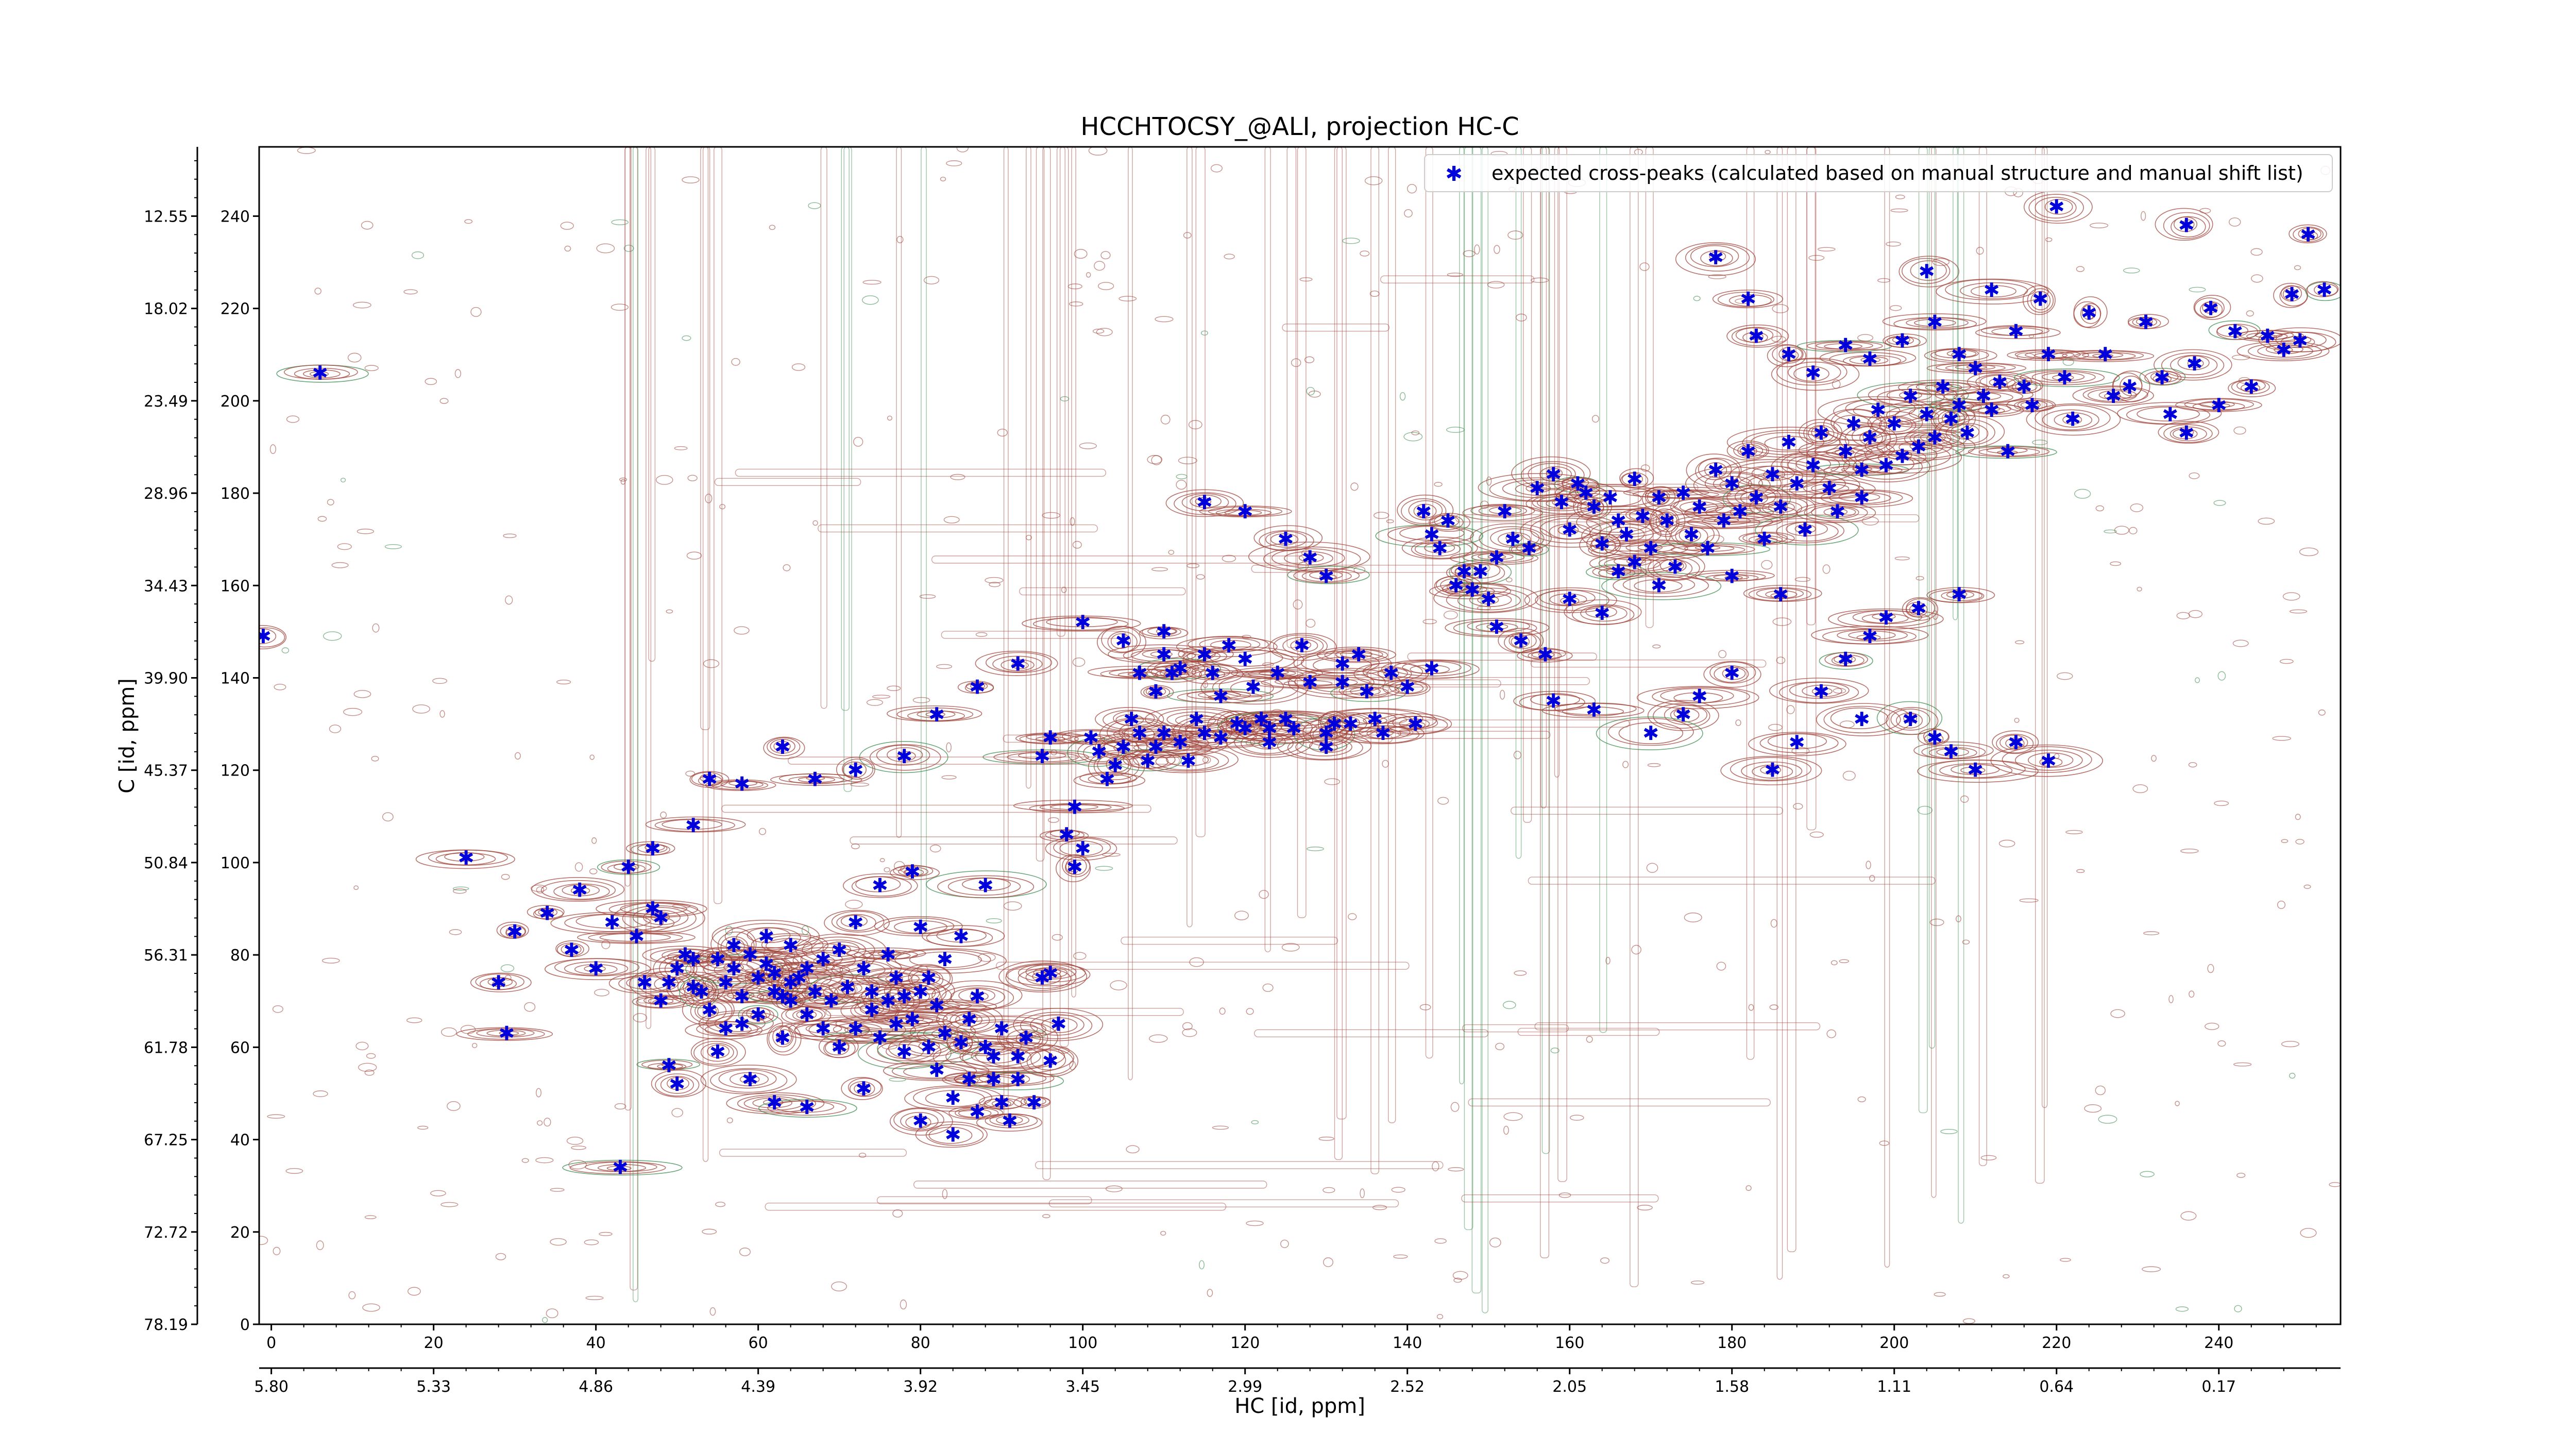  I want to click on x-index-tick-label: 240, so click(2218, 1343).